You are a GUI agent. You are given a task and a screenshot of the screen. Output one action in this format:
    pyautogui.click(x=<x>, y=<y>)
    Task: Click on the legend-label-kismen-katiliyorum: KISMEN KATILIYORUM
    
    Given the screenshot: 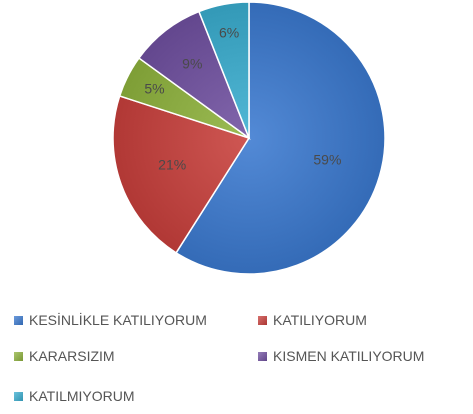 What is the action you would take?
    pyautogui.click(x=349, y=356)
    